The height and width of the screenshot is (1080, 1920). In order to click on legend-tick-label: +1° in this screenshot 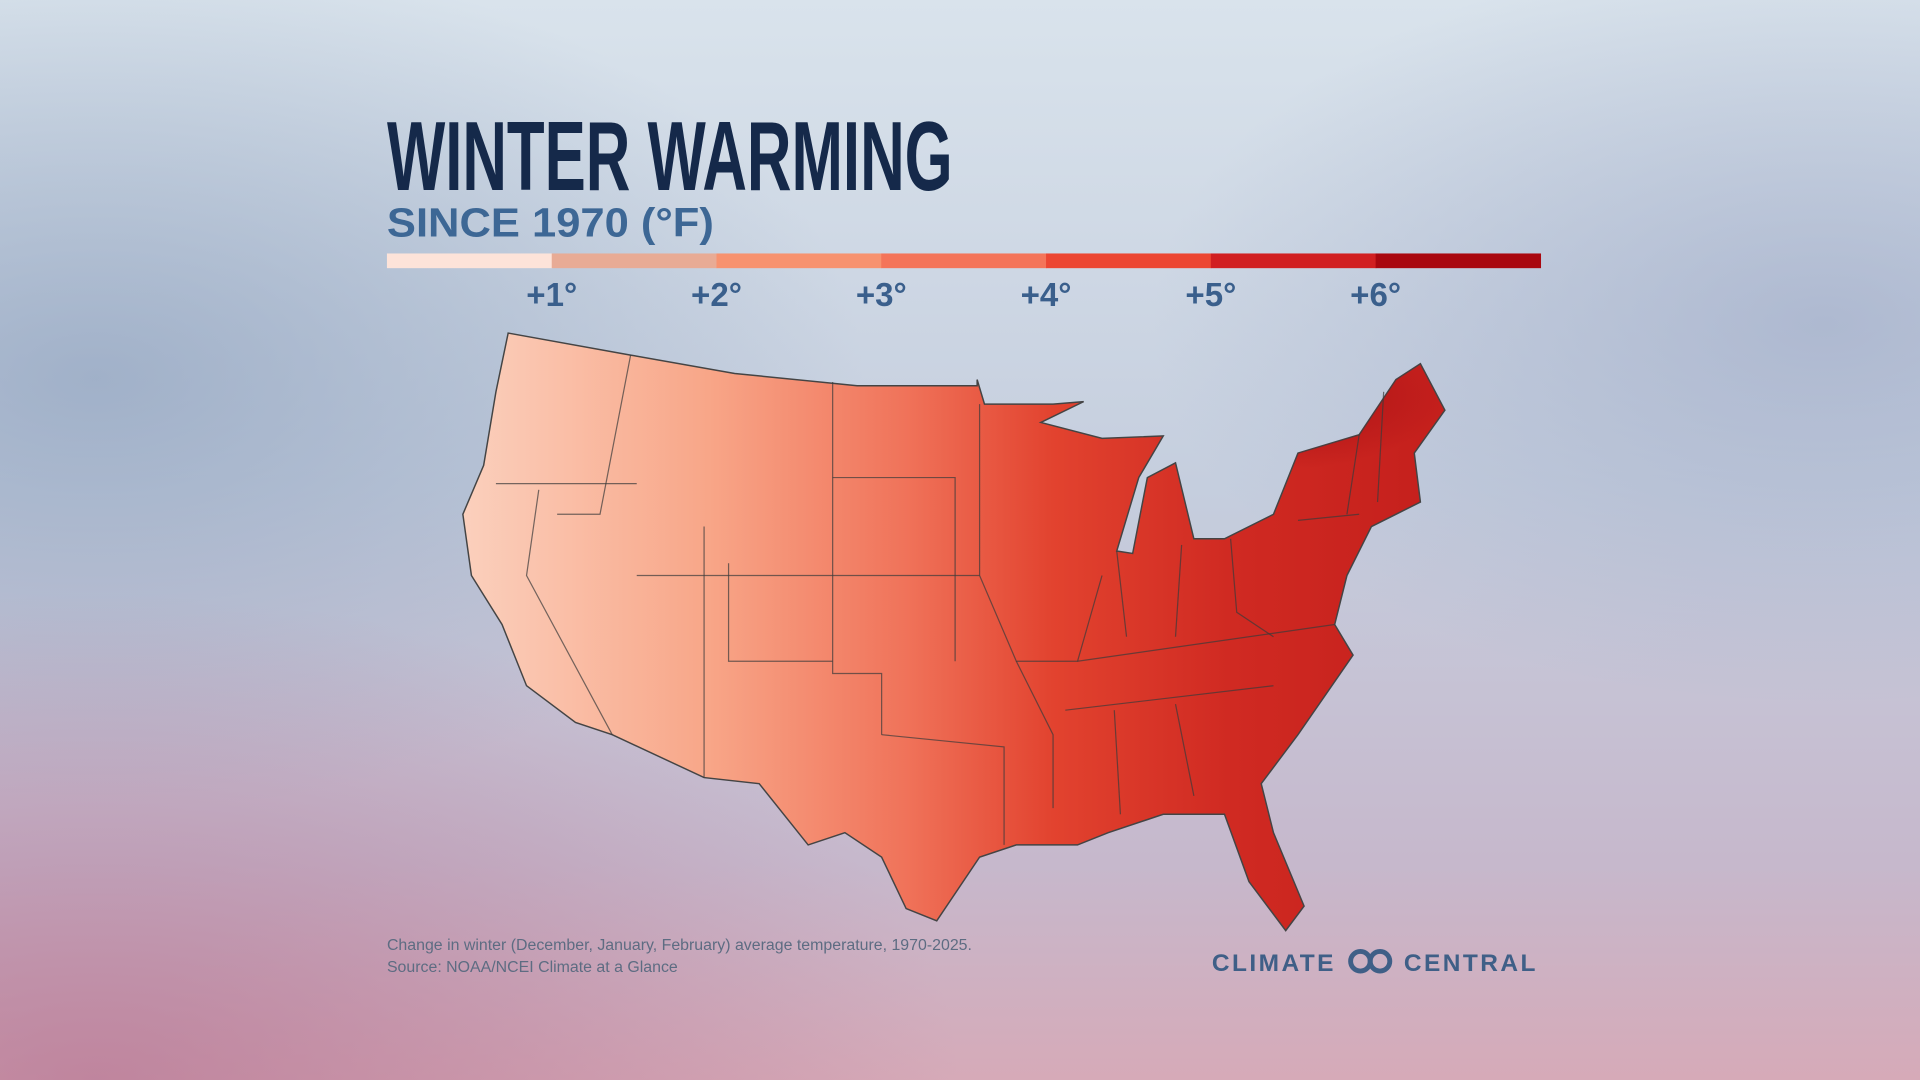, I will do `click(551, 295)`.